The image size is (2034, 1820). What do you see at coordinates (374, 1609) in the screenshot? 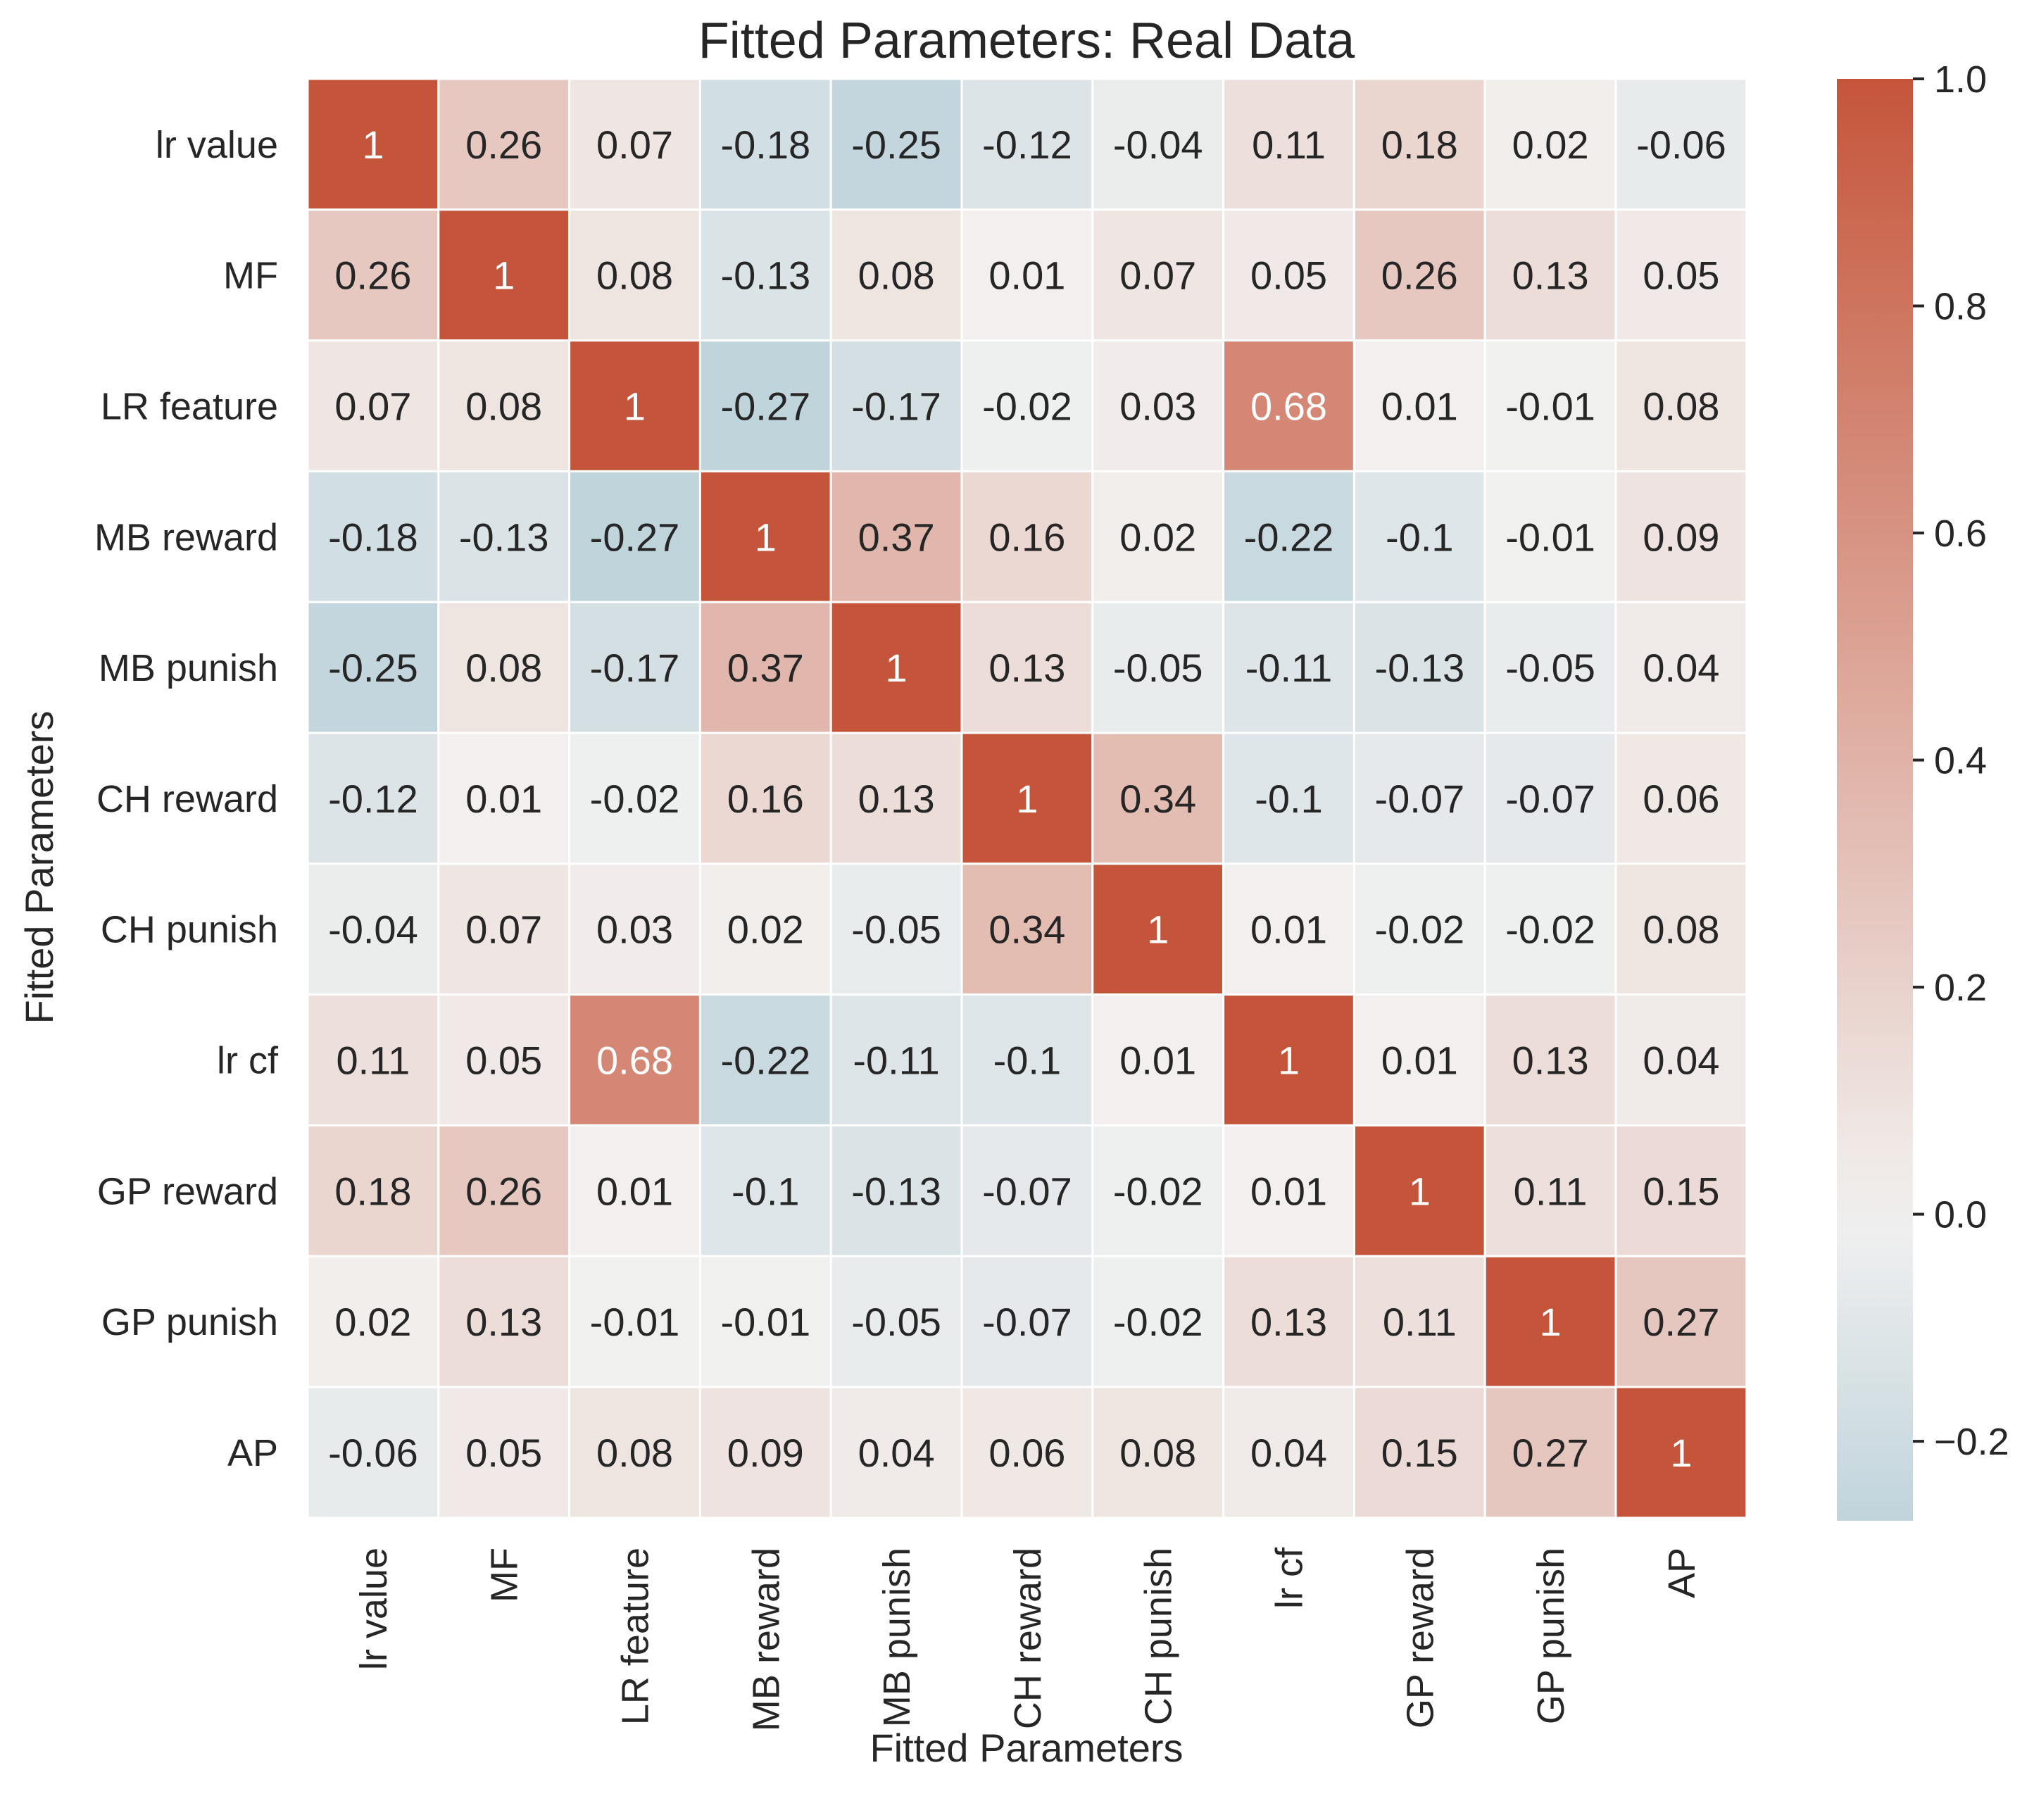
I see `x-tick-label: lr value` at bounding box center [374, 1609].